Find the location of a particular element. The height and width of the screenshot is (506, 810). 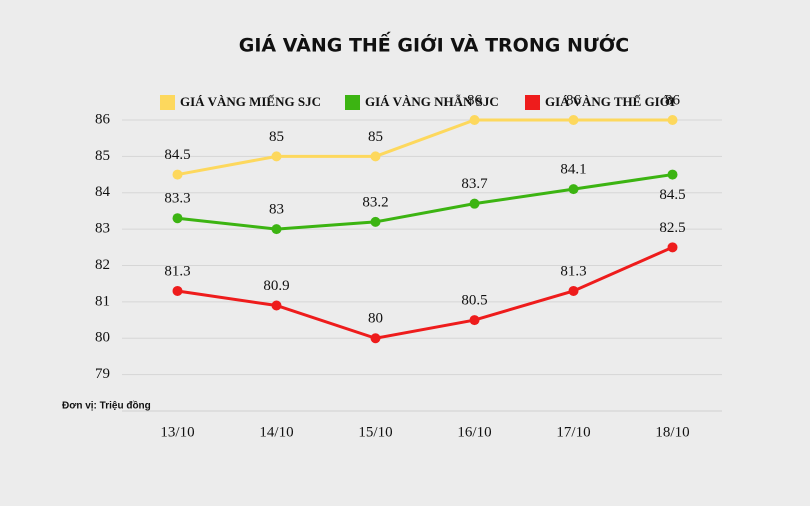

legend-label: GIÁ VÀNG THẾ GIỚI is located at coordinates (610, 101).